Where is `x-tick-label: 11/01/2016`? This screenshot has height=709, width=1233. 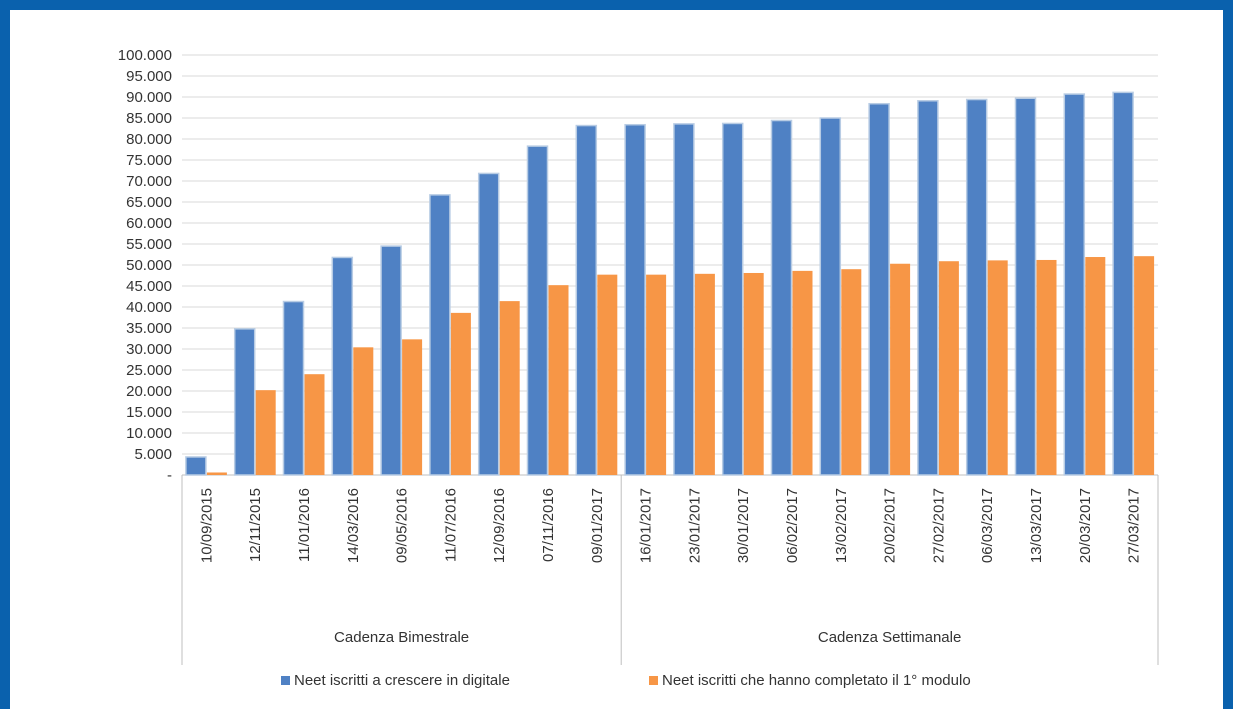
x-tick-label: 11/01/2016 is located at coordinates (304, 525).